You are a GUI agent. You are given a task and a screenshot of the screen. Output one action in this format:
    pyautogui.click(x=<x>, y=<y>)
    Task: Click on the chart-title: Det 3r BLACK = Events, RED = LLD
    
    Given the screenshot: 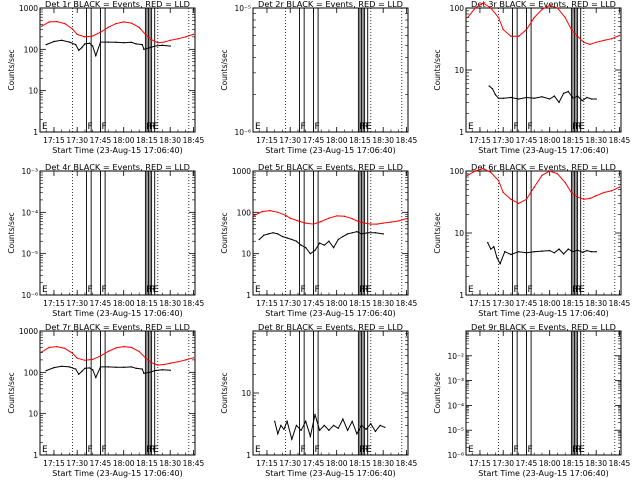 What is the action you would take?
    pyautogui.click(x=543, y=4)
    